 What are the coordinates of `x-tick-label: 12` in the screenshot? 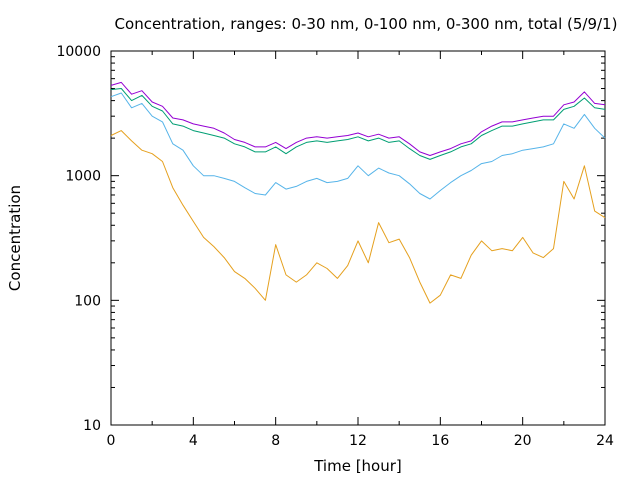 It's located at (358, 441).